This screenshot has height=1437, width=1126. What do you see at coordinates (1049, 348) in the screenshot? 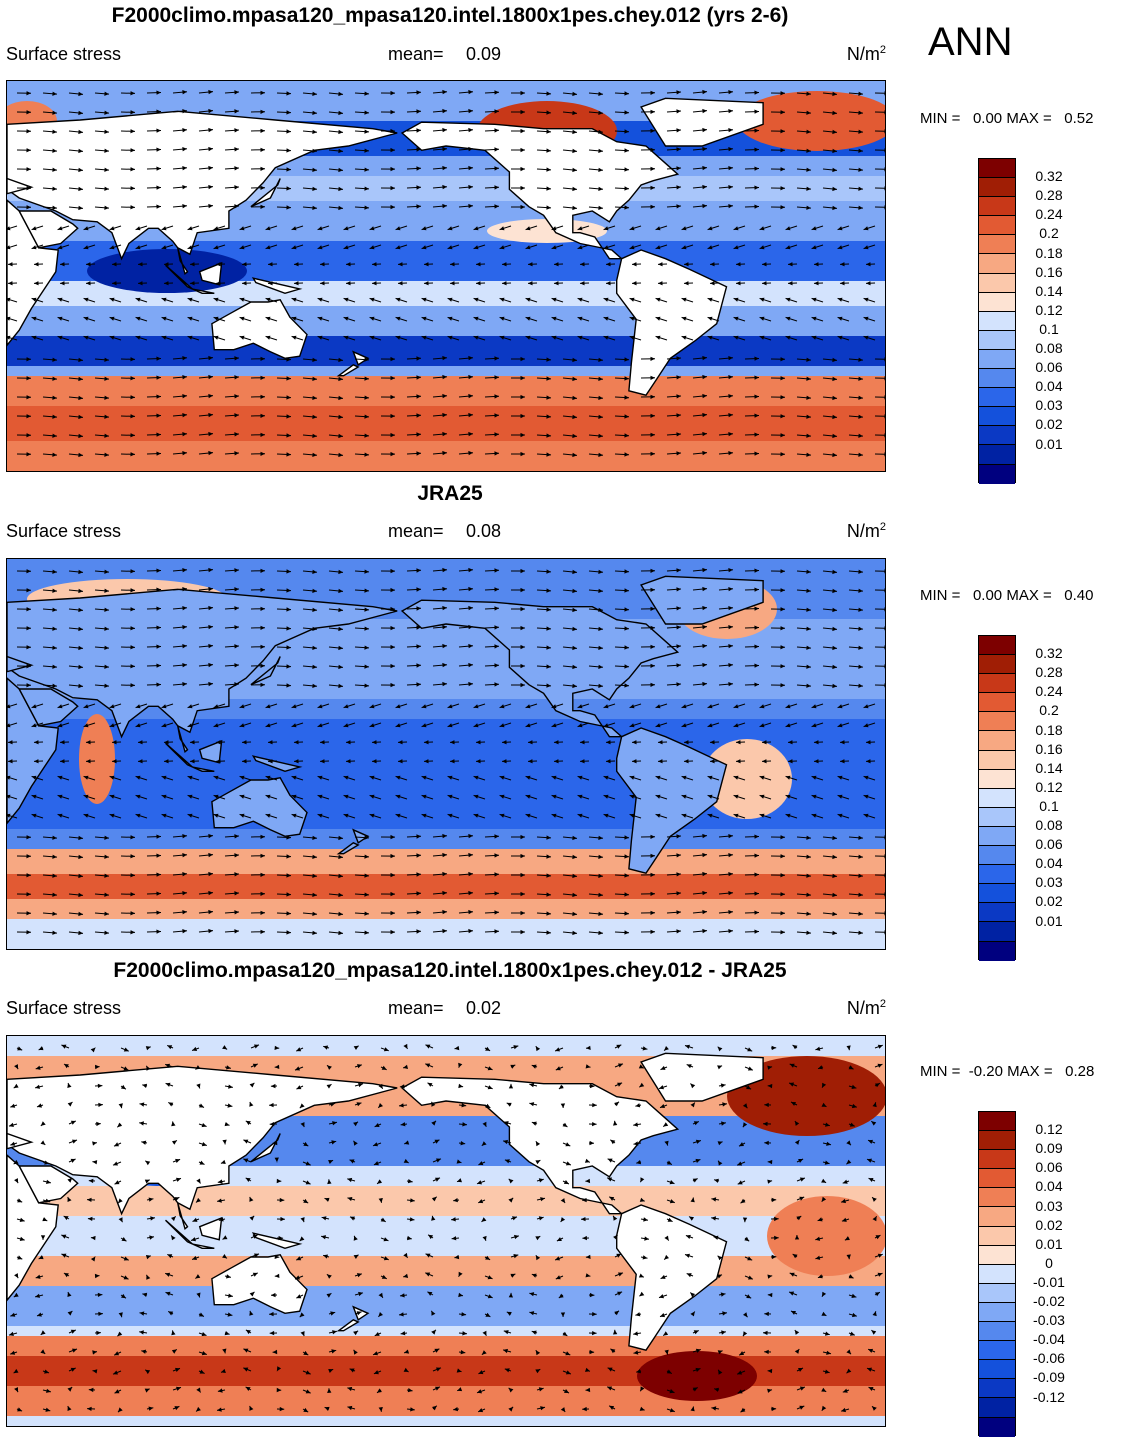
I see `colorbar-tick-label: 0.08` at bounding box center [1049, 348].